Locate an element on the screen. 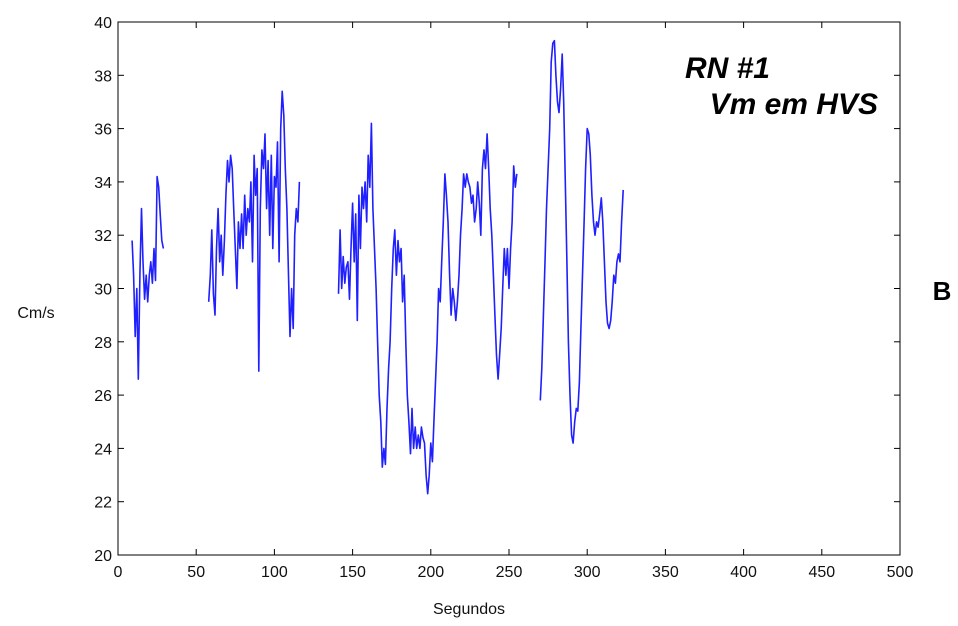 This screenshot has width=958, height=626. y-tick-label: 32 is located at coordinates (103, 236).